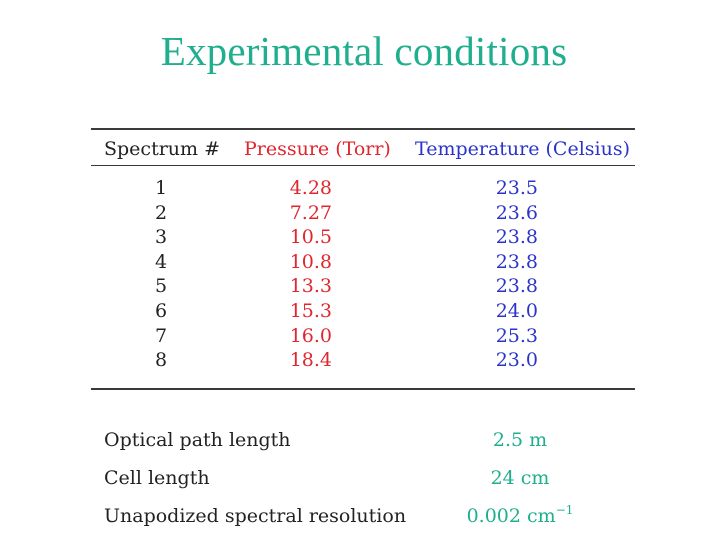 This screenshot has height=540, width=720. I want to click on temperature-cell: 23.0, so click(516, 360).